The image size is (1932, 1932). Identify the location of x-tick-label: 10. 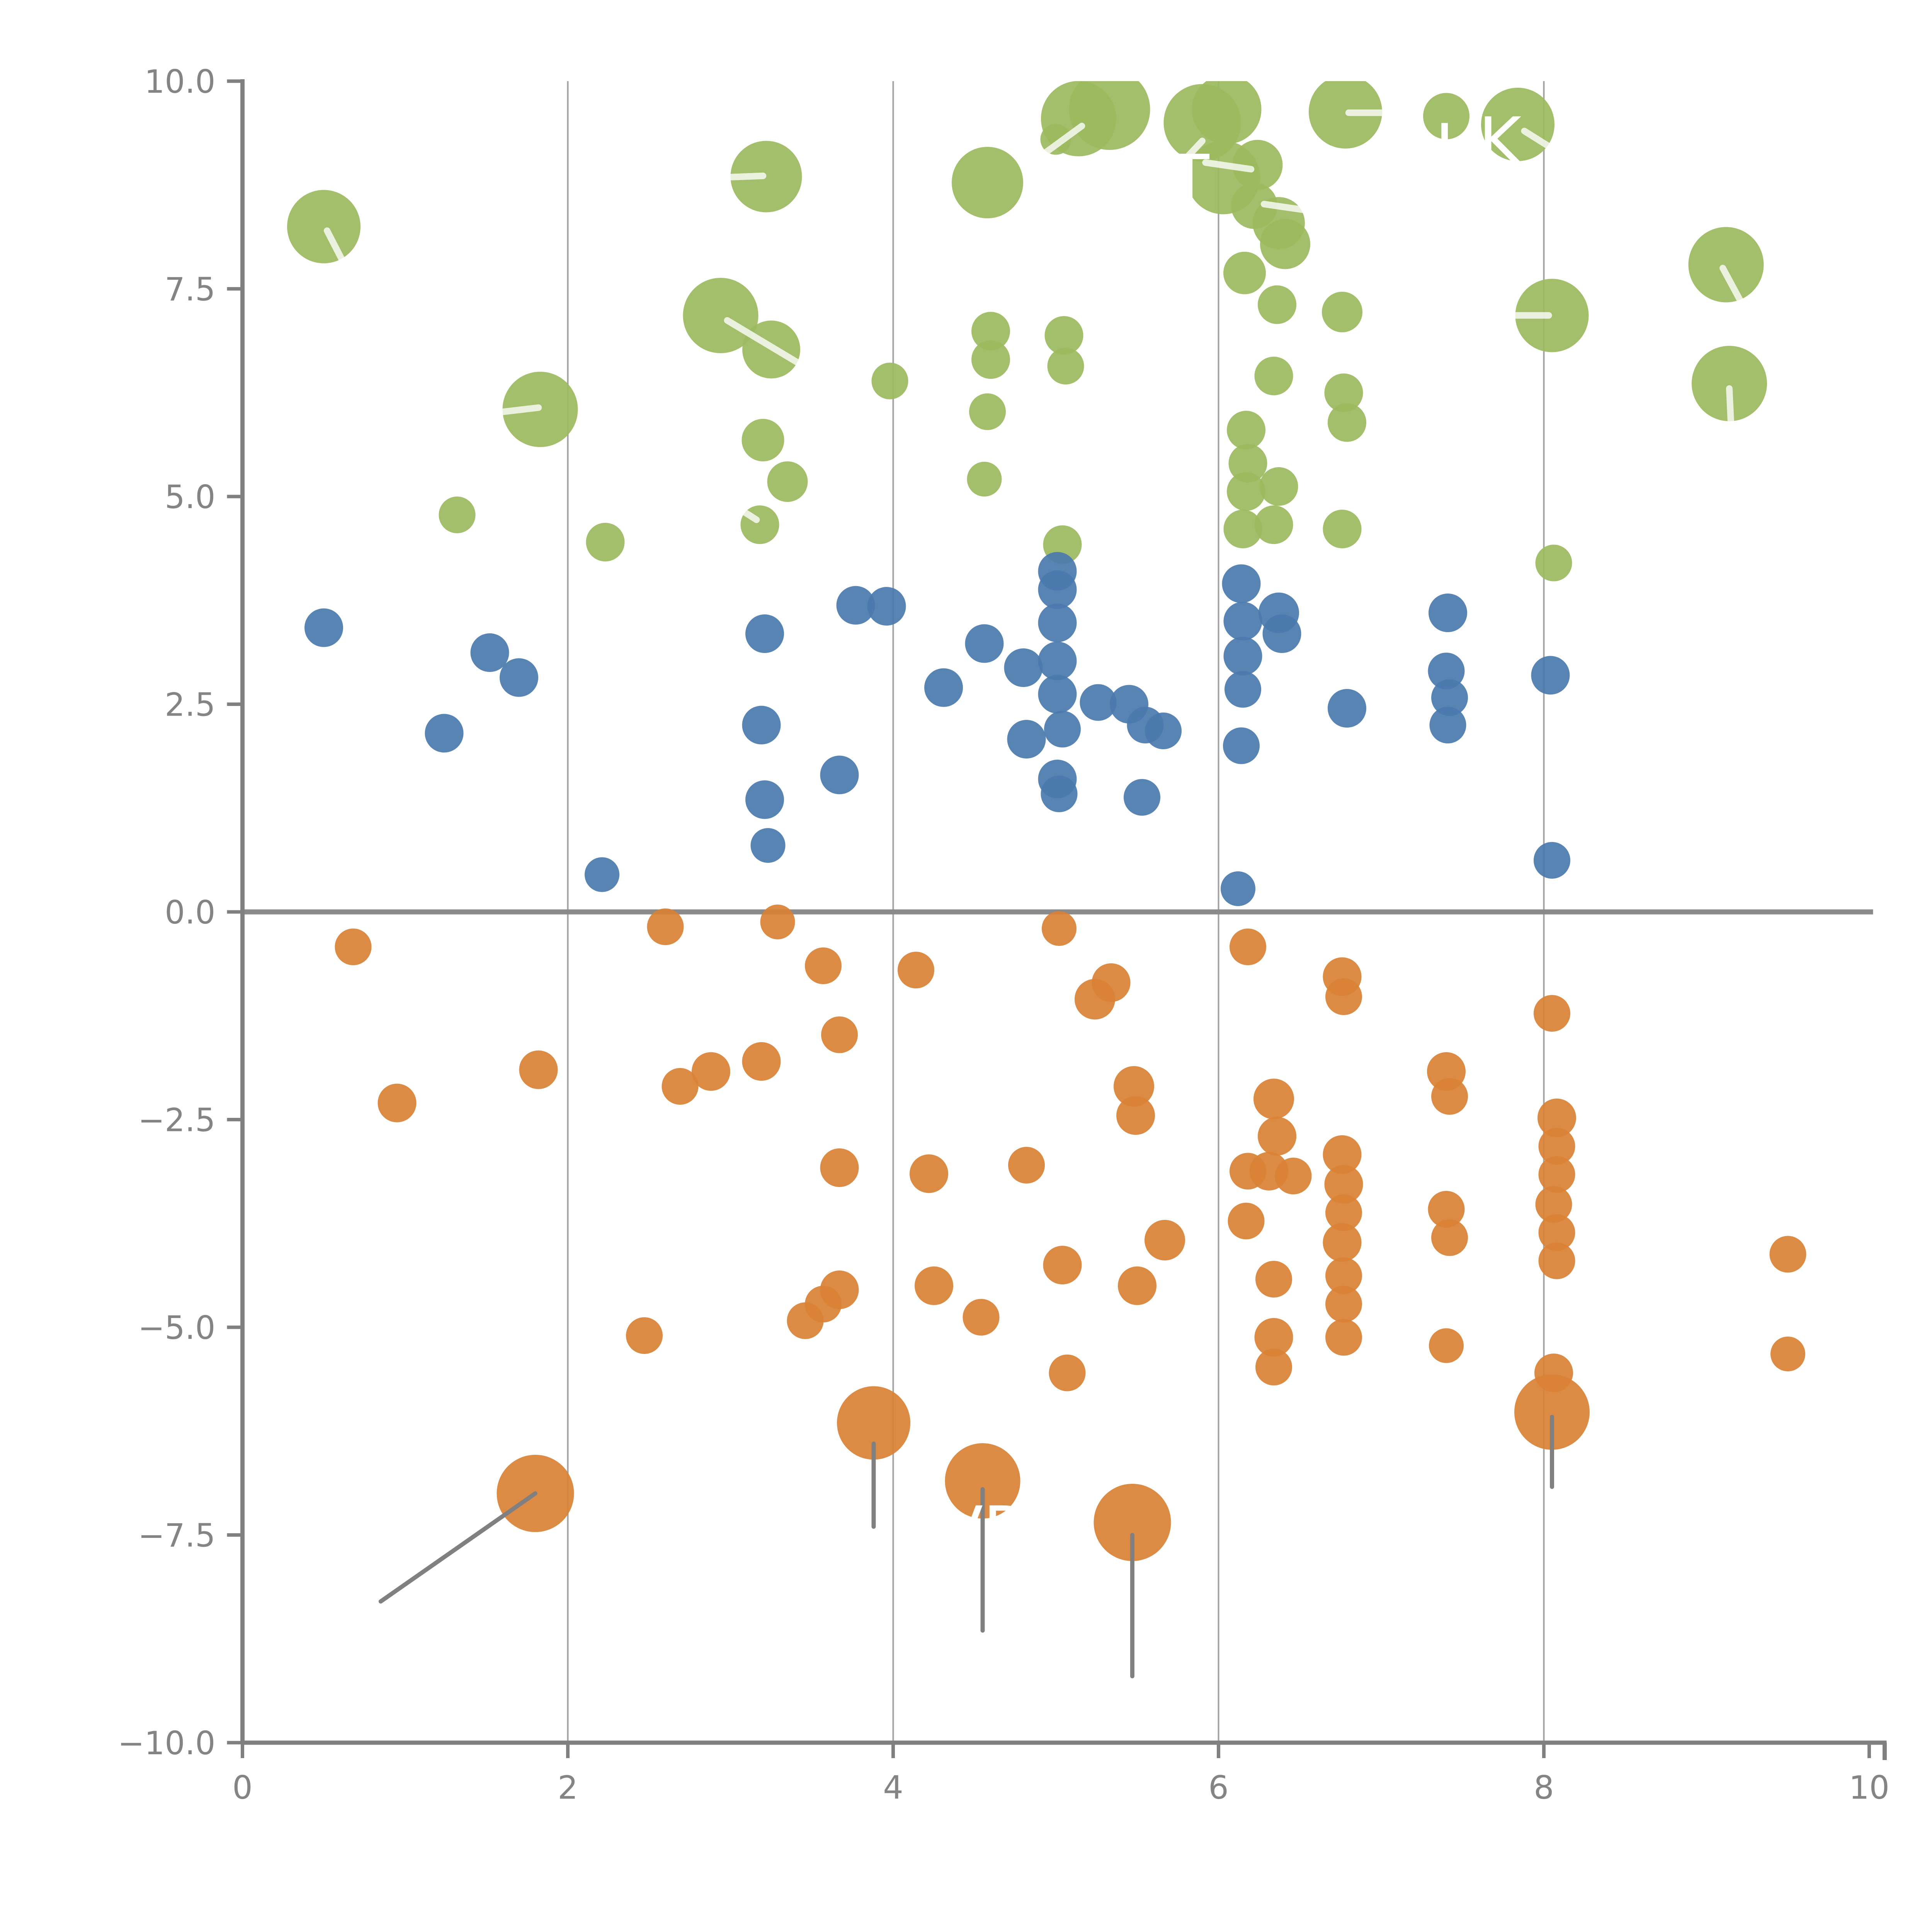
(1869, 1787).